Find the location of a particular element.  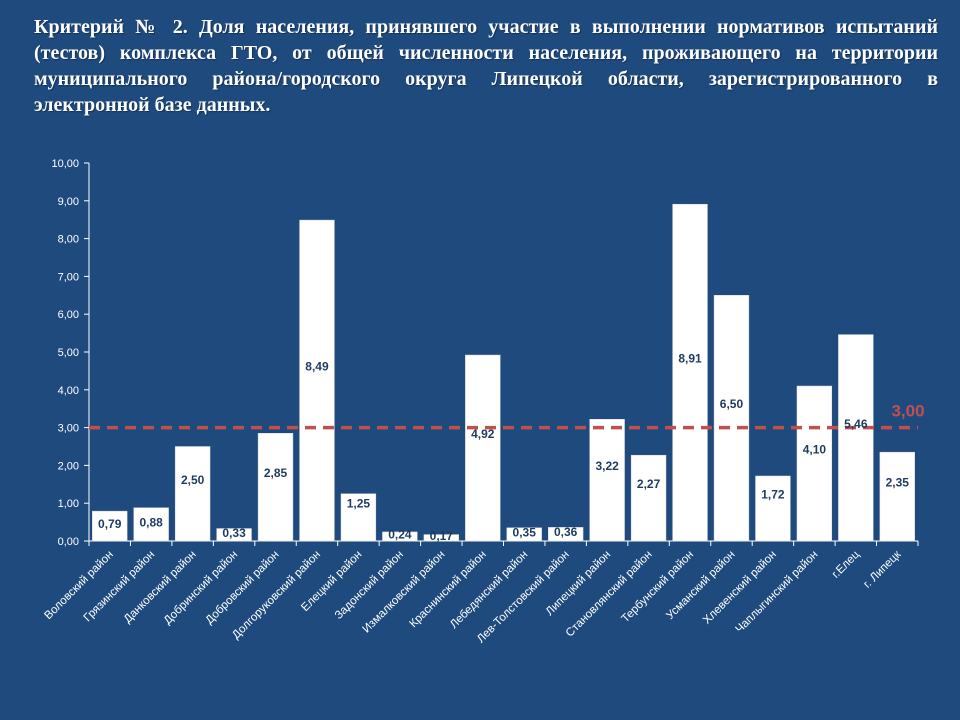

y-tick-label: 6,00 is located at coordinates (68, 315).